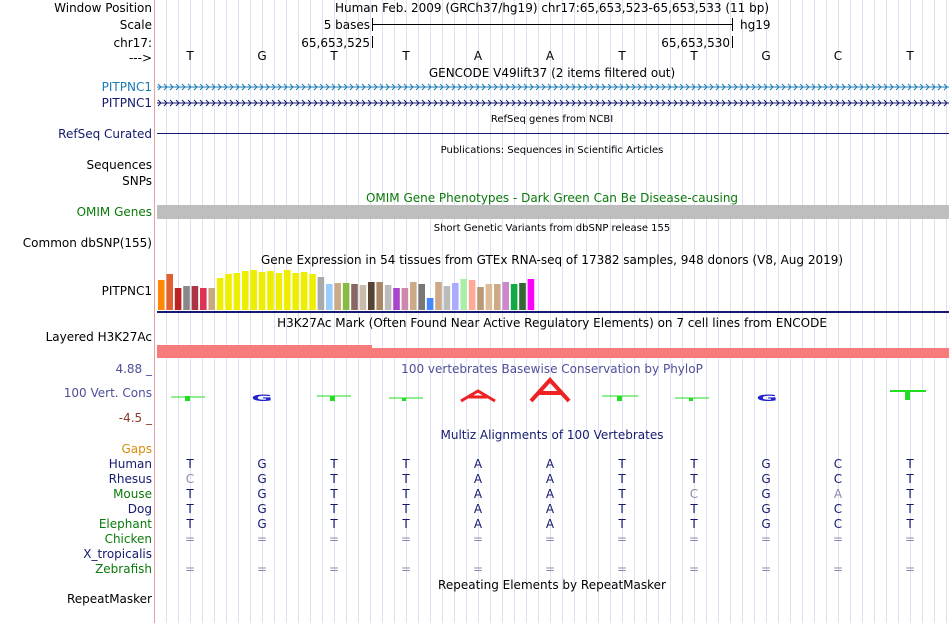 The image size is (950, 623). Describe the element at coordinates (137, 181) in the screenshot. I see `snps-track-label: SNPs` at that location.